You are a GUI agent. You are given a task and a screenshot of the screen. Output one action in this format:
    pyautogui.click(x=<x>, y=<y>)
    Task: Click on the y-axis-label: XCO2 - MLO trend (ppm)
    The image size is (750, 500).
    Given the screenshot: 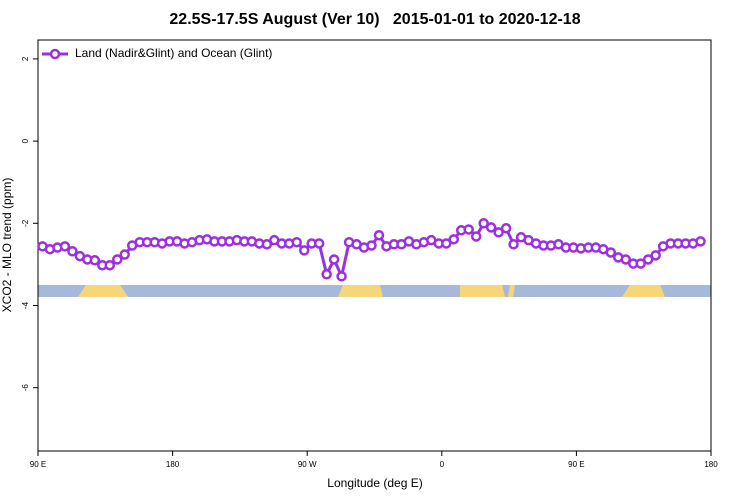 What is the action you would take?
    pyautogui.click(x=7, y=245)
    